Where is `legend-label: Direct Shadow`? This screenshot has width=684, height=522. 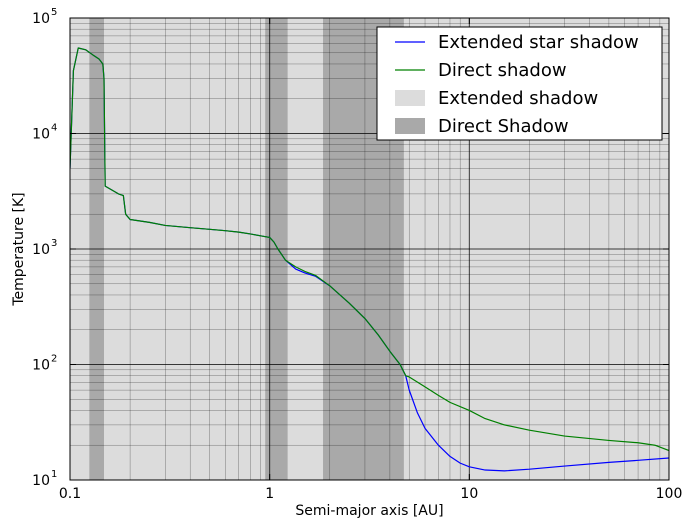
legend-label: Direct Shadow is located at coordinates (503, 126).